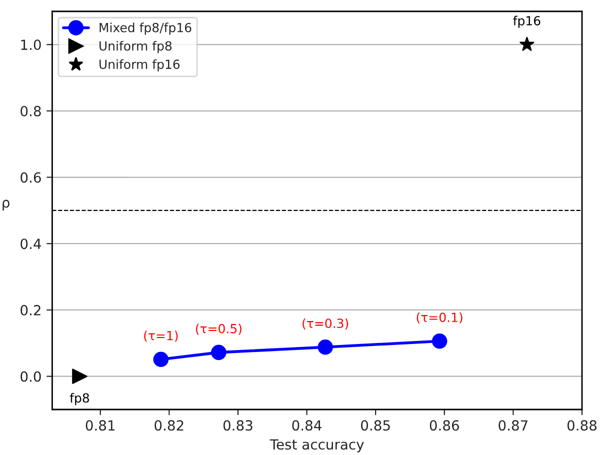  What do you see at coordinates (444, 425) in the screenshot?
I see `x-tick-label: 0.86` at bounding box center [444, 425].